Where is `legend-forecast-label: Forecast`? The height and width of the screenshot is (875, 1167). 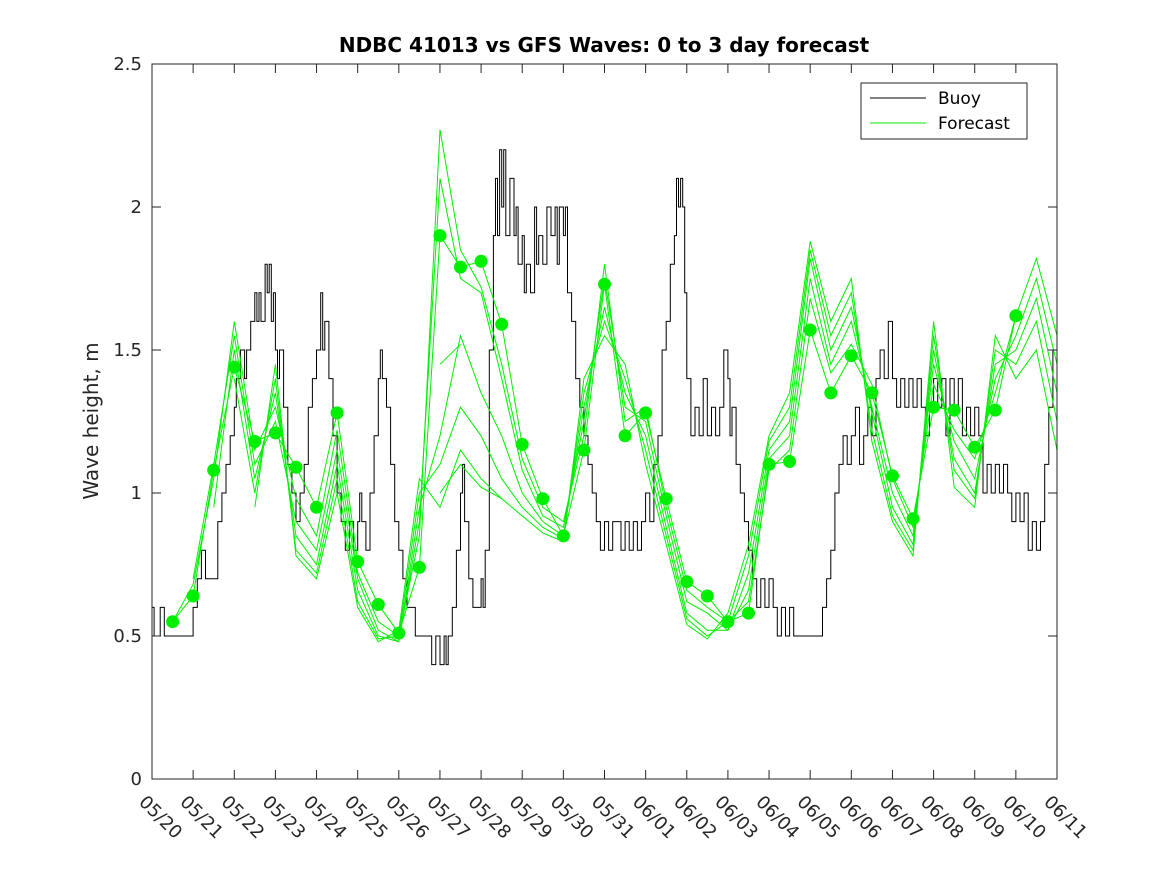
legend-forecast-label: Forecast is located at coordinates (974, 124).